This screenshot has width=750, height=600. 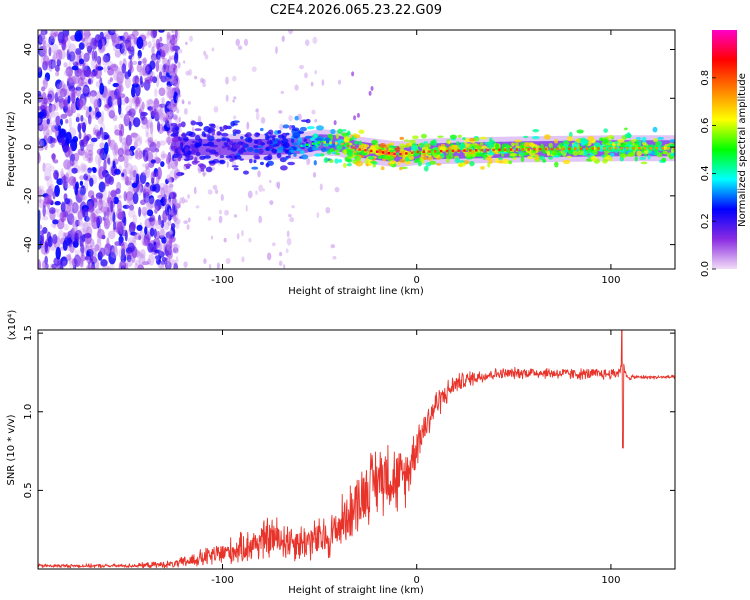 I want to click on spectrogram-faint-background, so click(x=253, y=149).